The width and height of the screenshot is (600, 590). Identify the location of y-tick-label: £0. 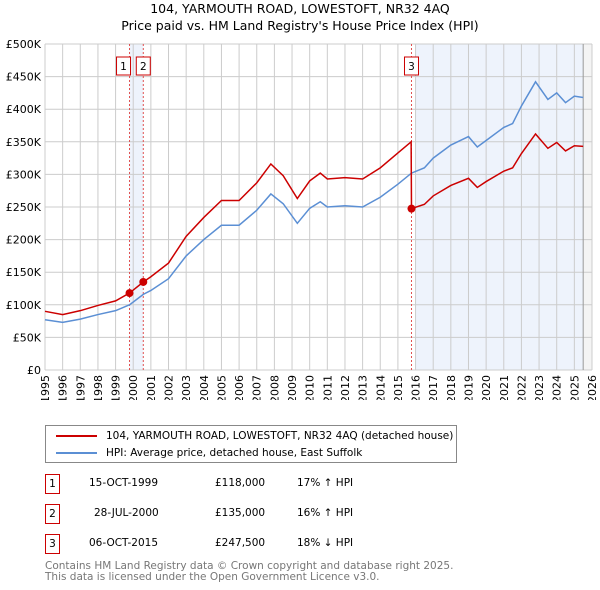
(34, 370).